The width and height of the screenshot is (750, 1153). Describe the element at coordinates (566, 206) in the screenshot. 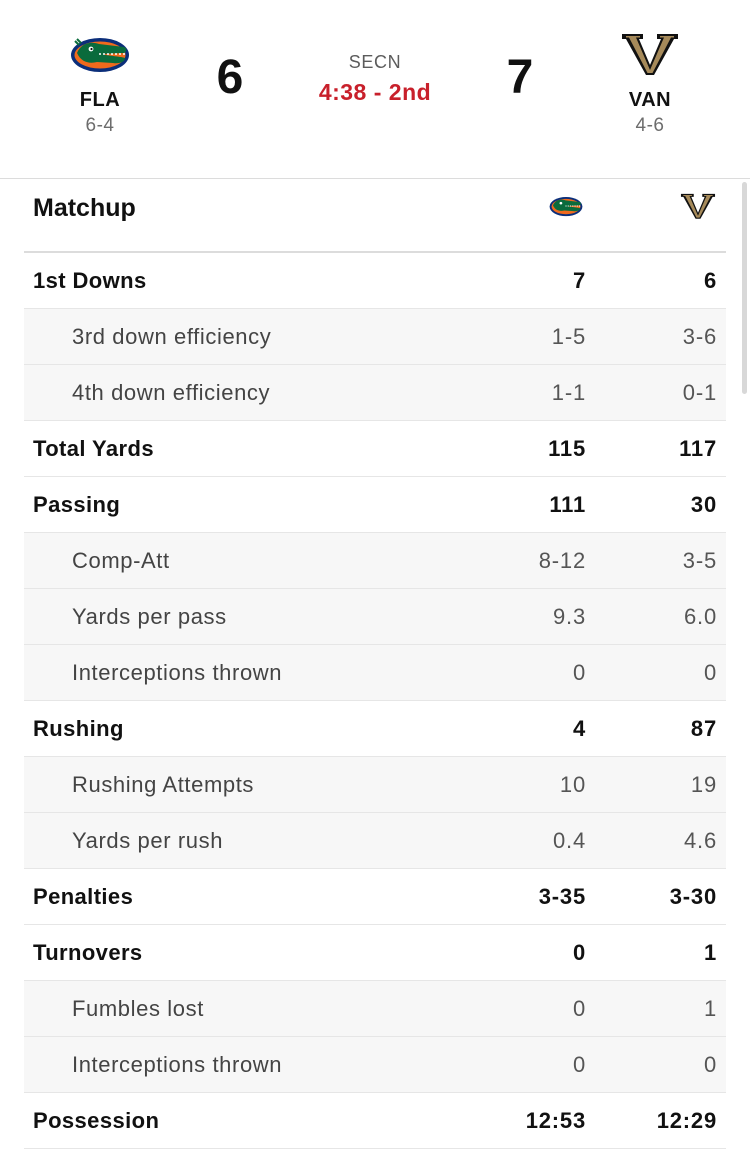

I see `florida-gator-small-icon` at that location.